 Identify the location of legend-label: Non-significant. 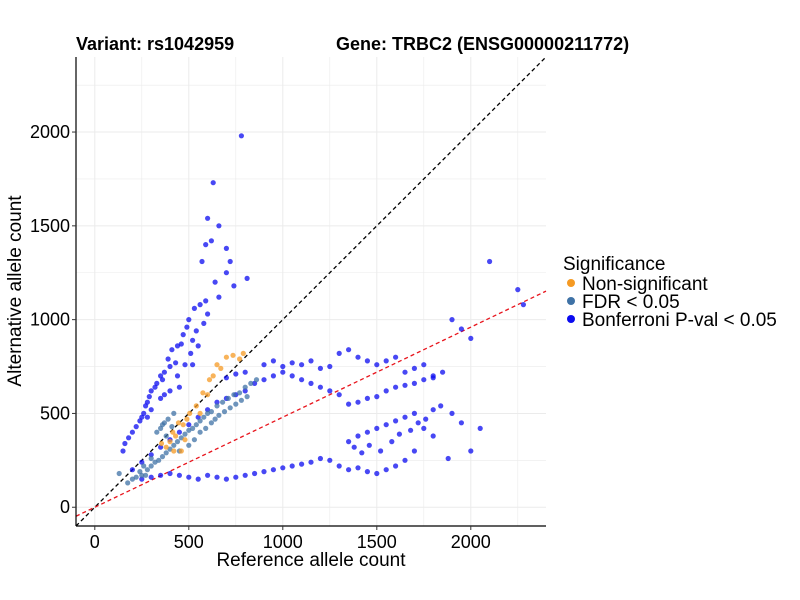
(645, 284).